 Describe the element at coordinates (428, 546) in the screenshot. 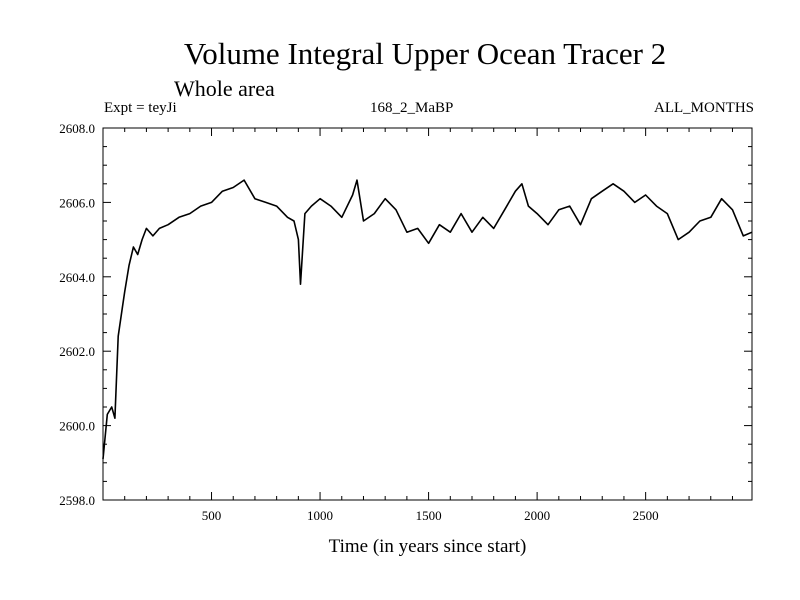

I see `x-axis-label: Time (in years since start)` at that location.